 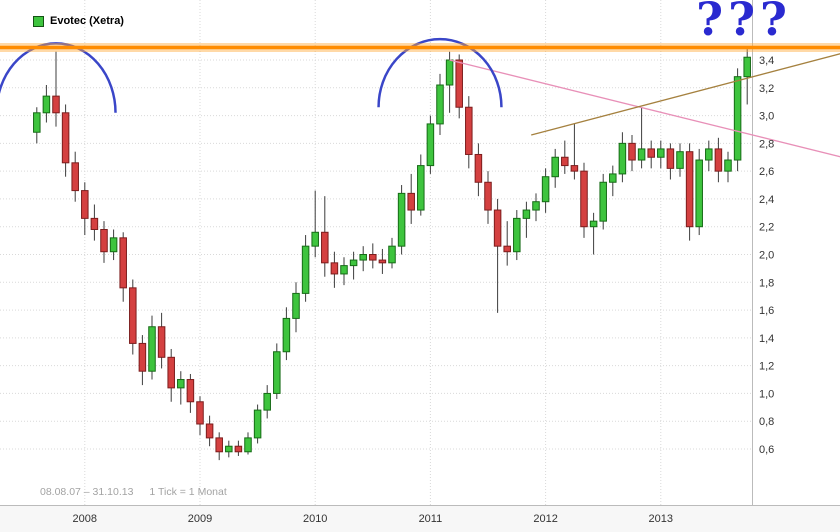 What do you see at coordinates (766, 367) in the screenshot?
I see `y-axis-tick-label: 1,2` at bounding box center [766, 367].